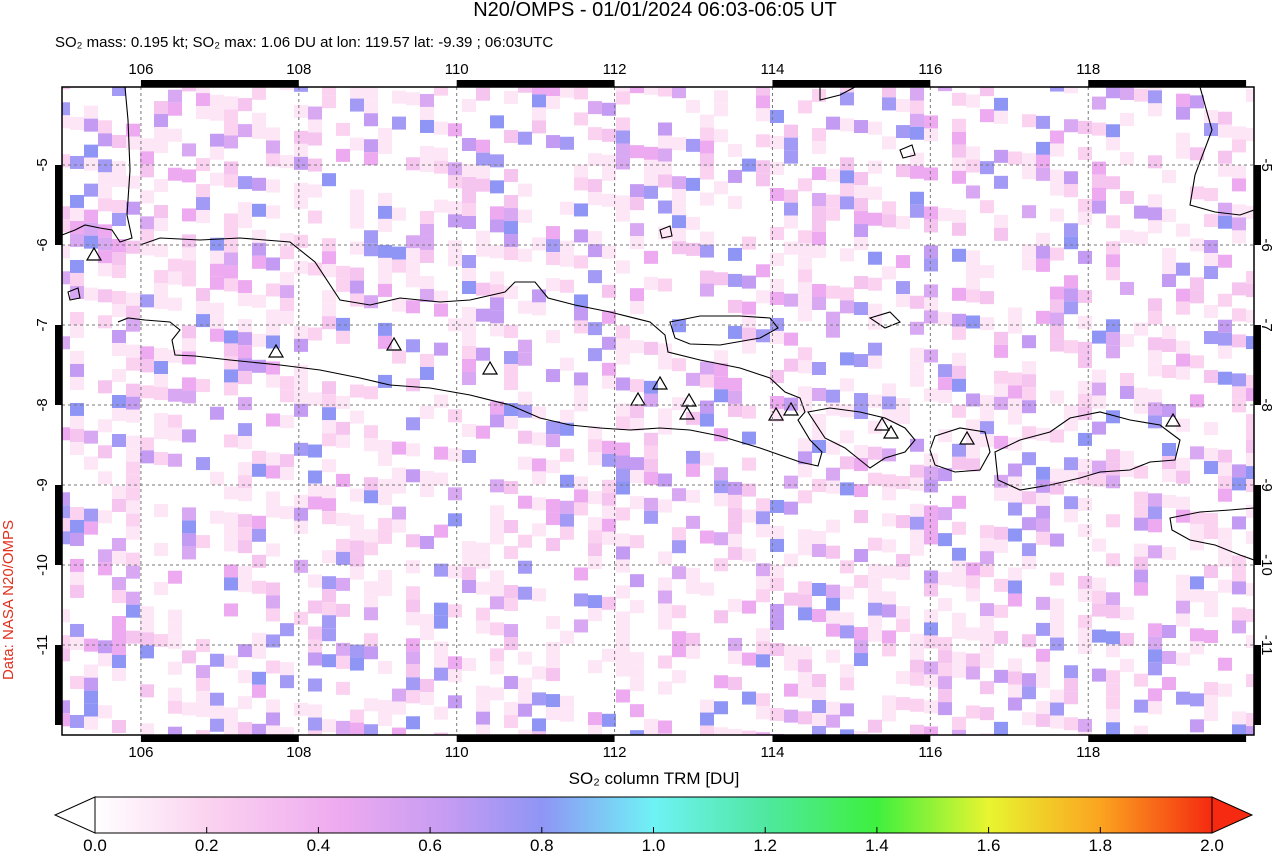 The height and width of the screenshot is (858, 1272). I want to click on lat-tick-label: -8, so click(42, 404).